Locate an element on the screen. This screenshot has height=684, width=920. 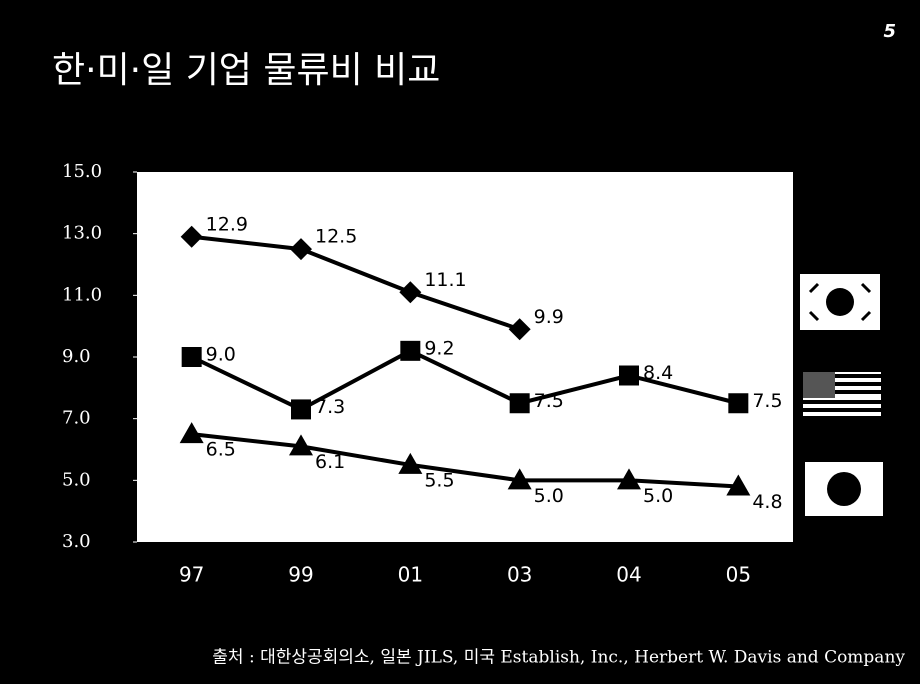
data-label: 12.5 is located at coordinates (336, 237).